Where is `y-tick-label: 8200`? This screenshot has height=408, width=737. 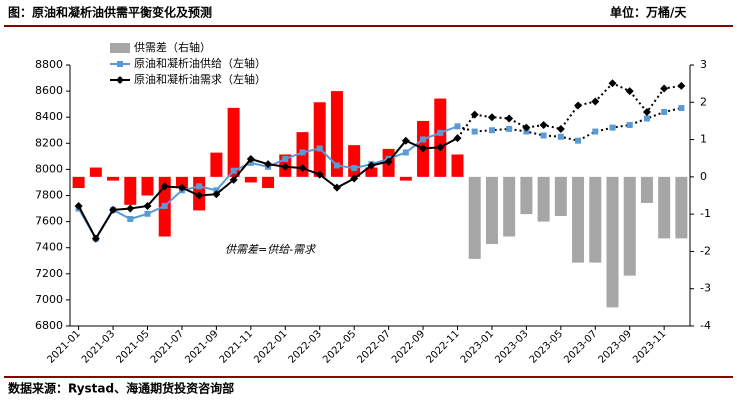
y-tick-label: 8200 is located at coordinates (49, 142).